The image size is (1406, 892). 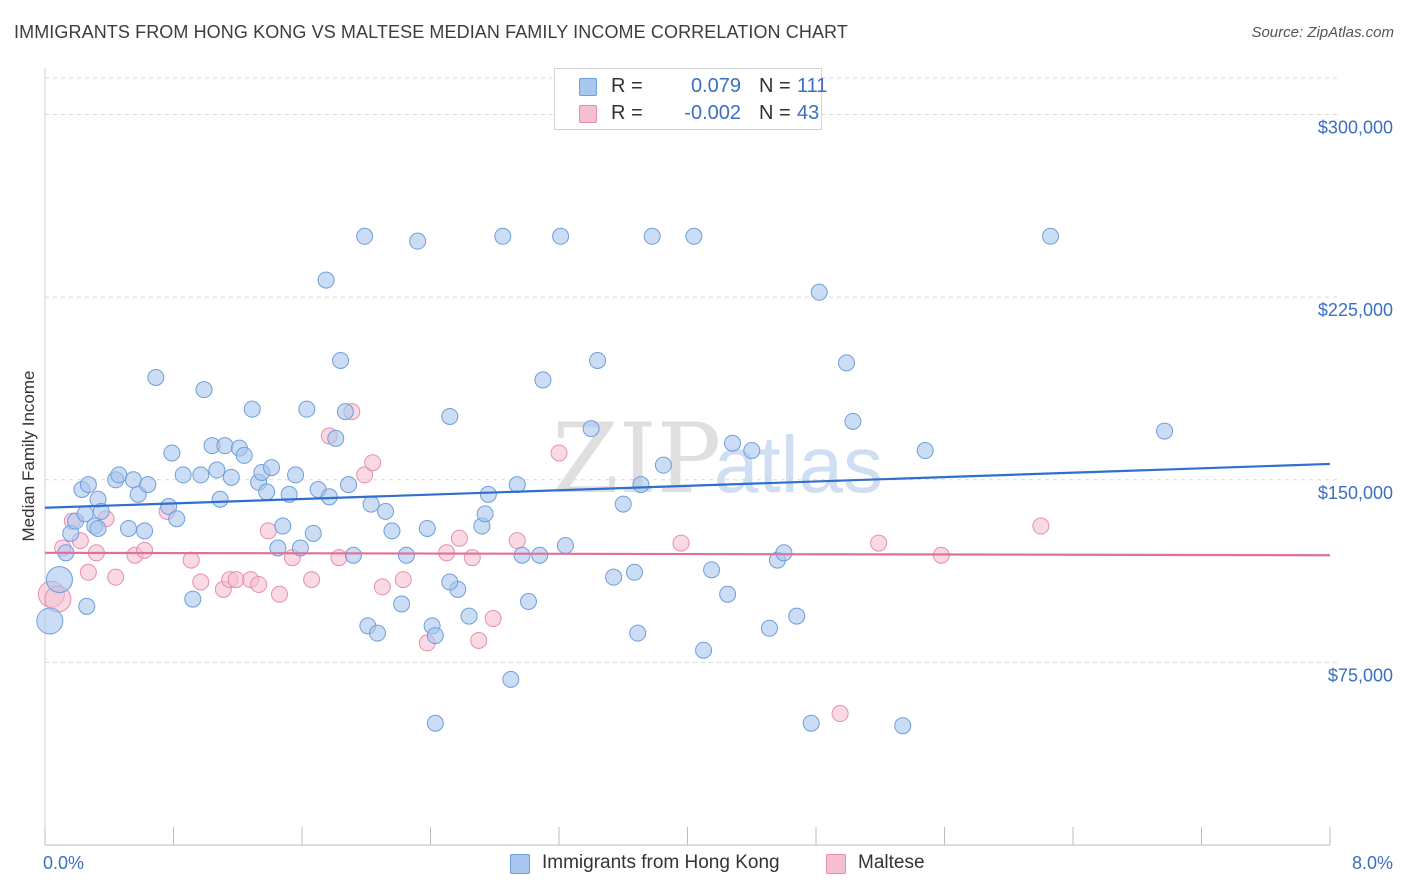 What do you see at coordinates (712, 113) in the screenshot?
I see `legend-r-value: -0.002` at bounding box center [712, 113].